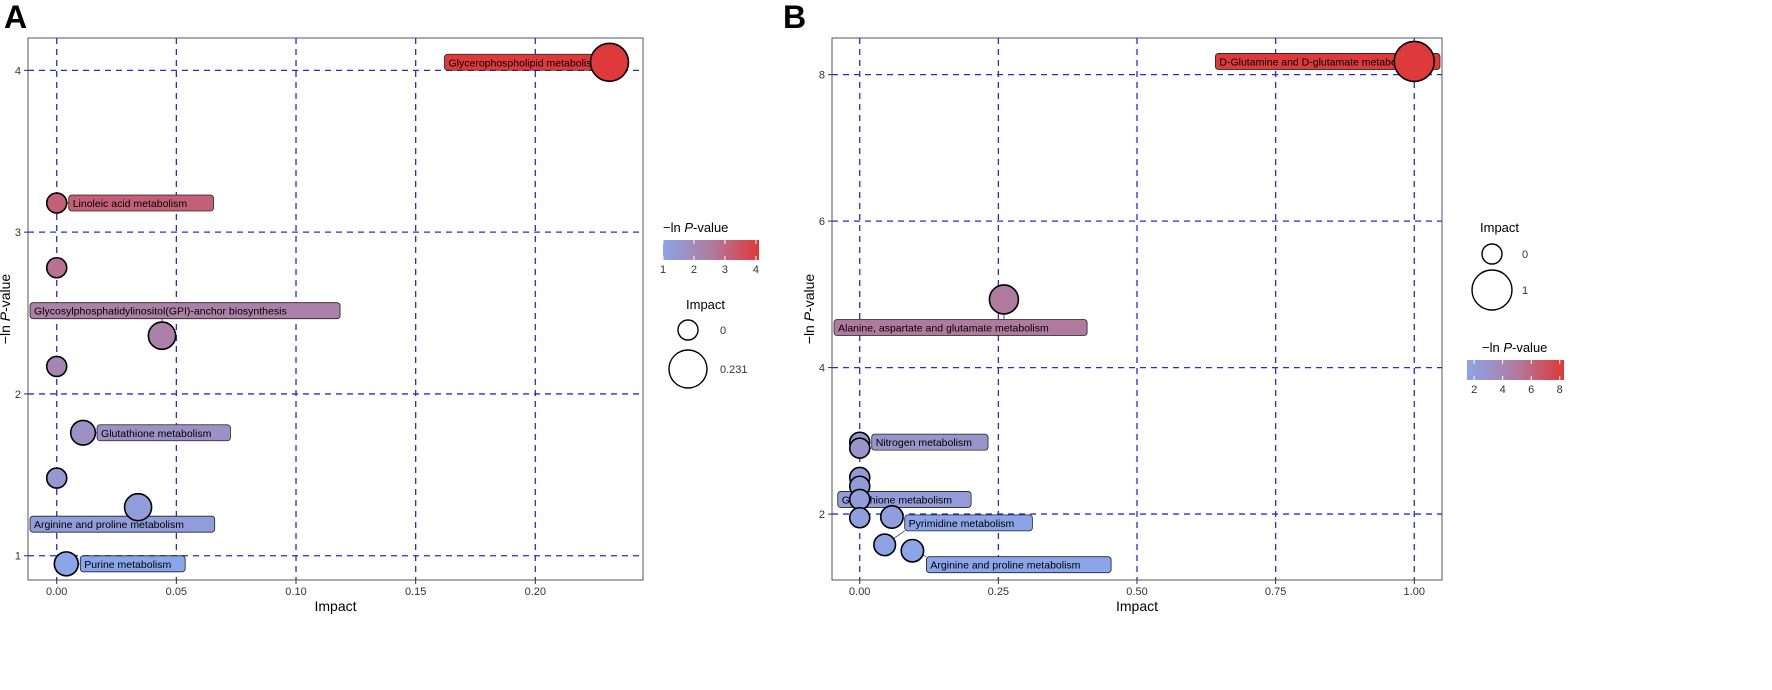 The image size is (1772, 690). I want to click on size-legend-label: 0.231, so click(734, 370).